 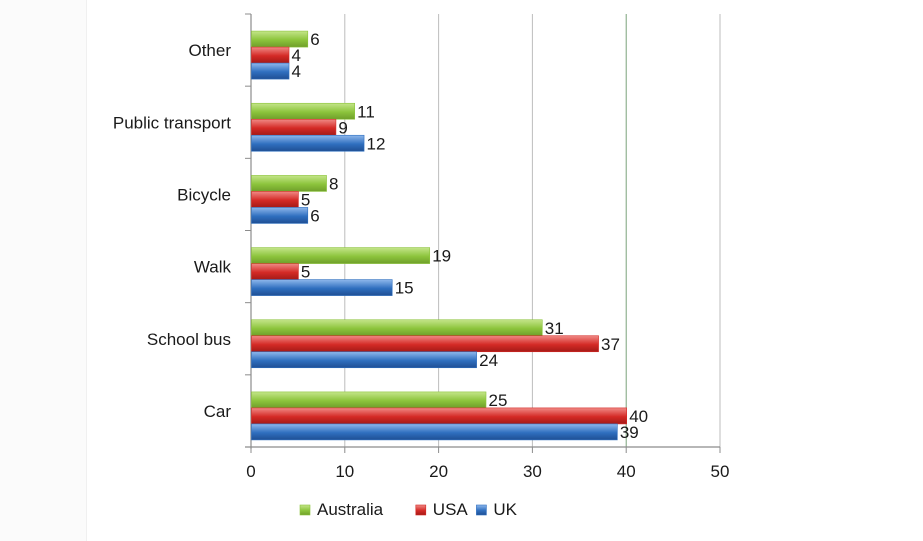 What do you see at coordinates (376, 143) in the screenshot?
I see `value-label-uk-public-transport: 12` at bounding box center [376, 143].